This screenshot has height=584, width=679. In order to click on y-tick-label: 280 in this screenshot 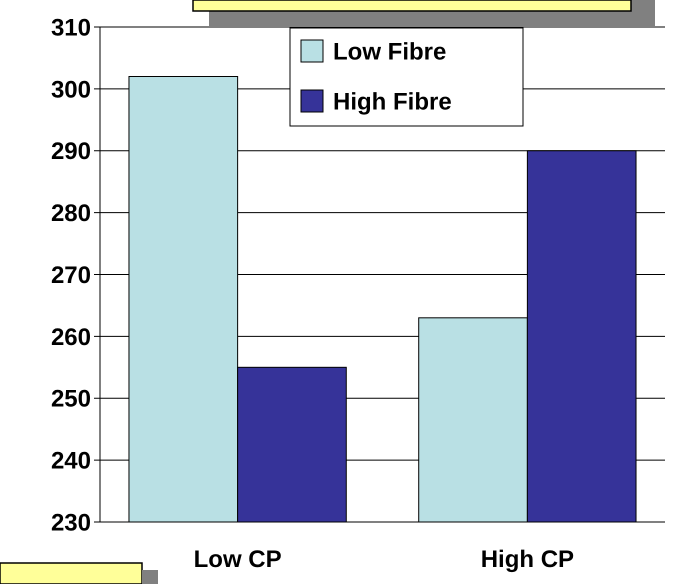, I will do `click(70, 214)`.